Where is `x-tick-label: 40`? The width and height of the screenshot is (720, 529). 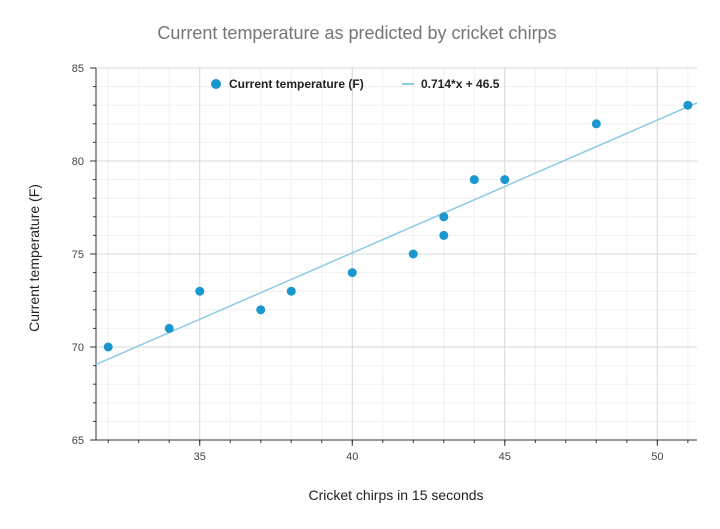
x-tick-label: 40 is located at coordinates (352, 457).